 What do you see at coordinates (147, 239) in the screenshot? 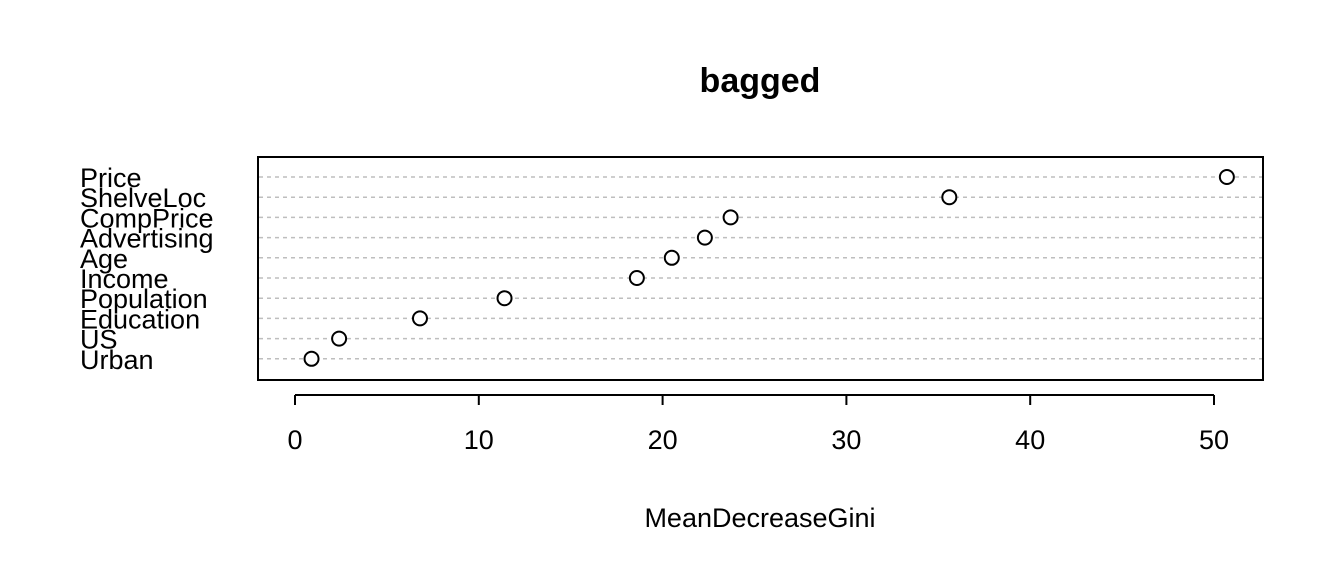
I see `category-label-advertising: Advertising` at bounding box center [147, 239].